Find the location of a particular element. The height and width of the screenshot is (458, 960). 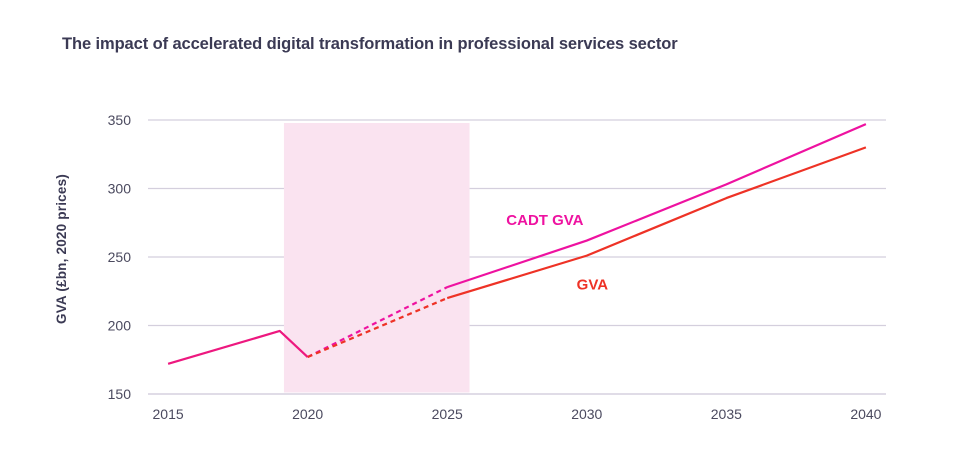

x-tick-label-2040: 2040 is located at coordinates (865, 414).